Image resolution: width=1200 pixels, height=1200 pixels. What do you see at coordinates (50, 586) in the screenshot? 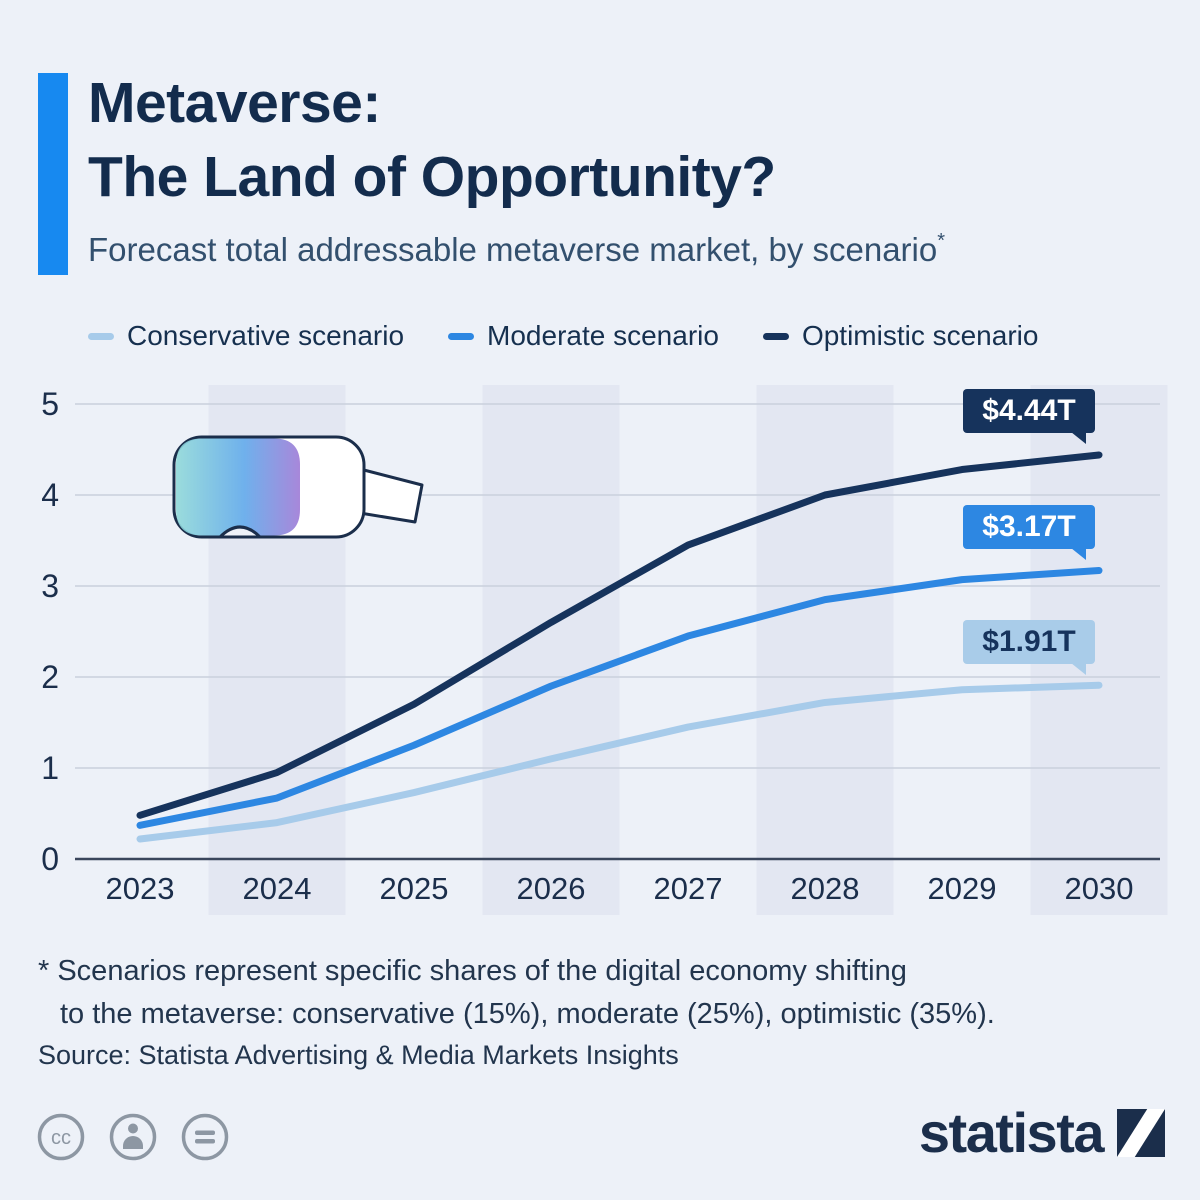
I see `y-tick-3: 3` at bounding box center [50, 586].